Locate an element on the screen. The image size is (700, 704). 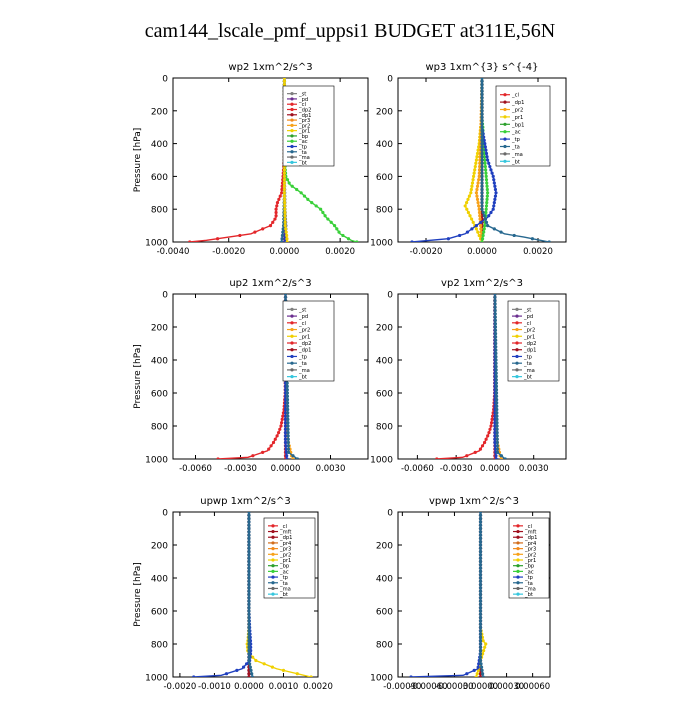
legend-label: _tp is located at coordinates (528, 357).